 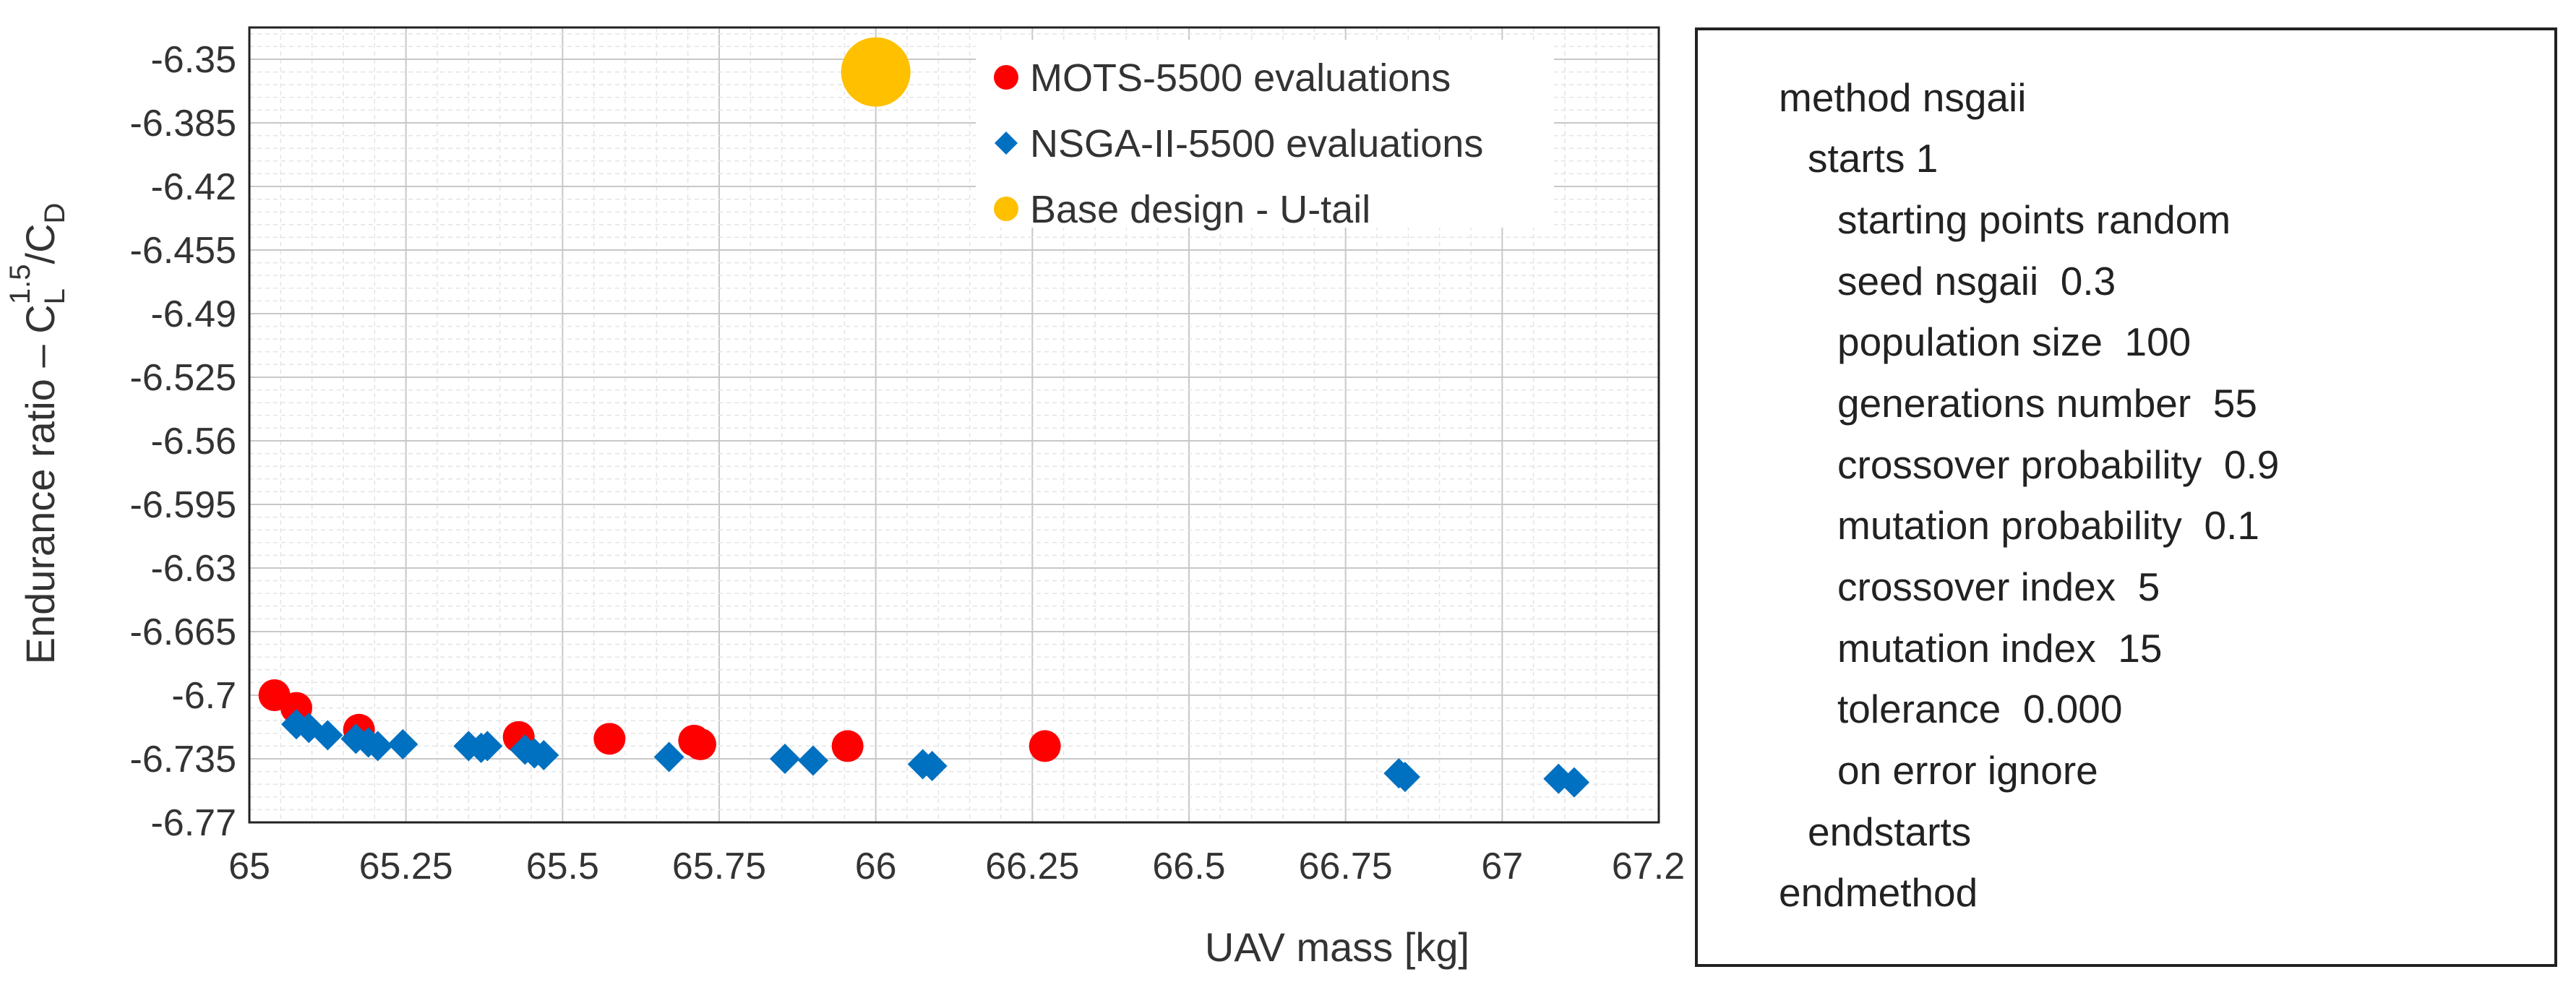 I want to click on code-line-crossover-index: crossover index 5, so click(x=1999, y=586).